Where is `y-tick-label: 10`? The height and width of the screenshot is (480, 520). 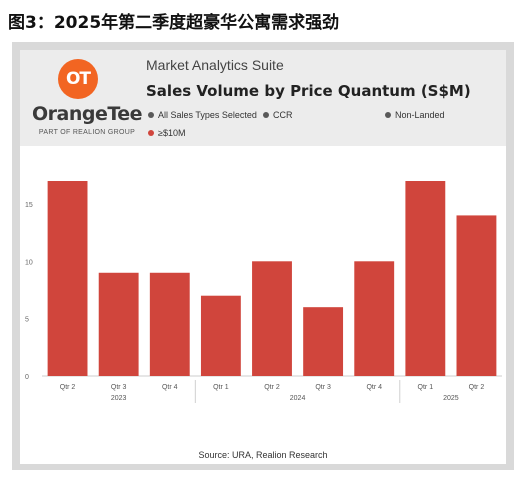 y-tick-label: 10 is located at coordinates (29, 262).